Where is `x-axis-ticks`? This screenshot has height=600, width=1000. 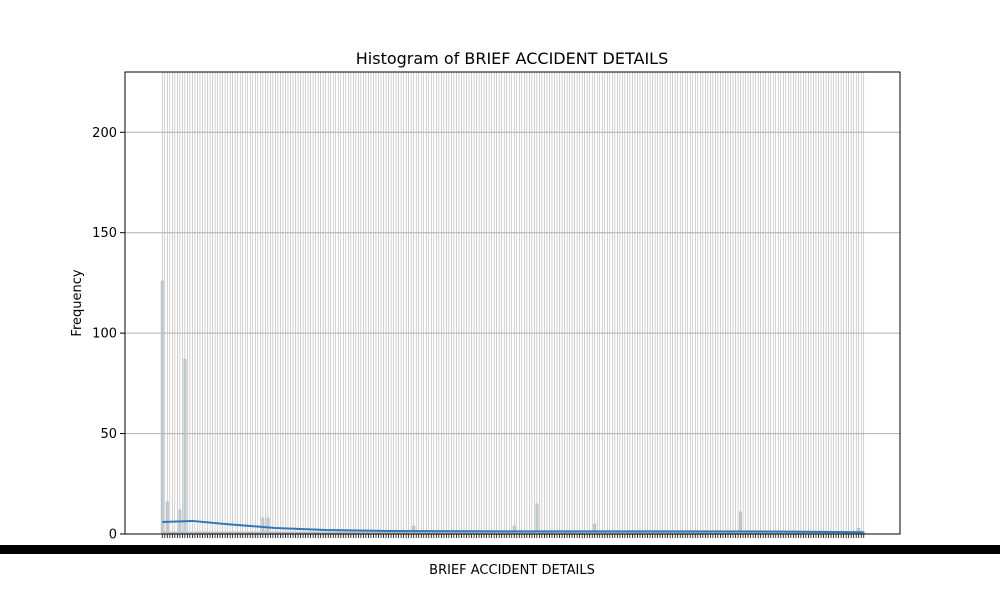 x-axis-ticks is located at coordinates (513, 536).